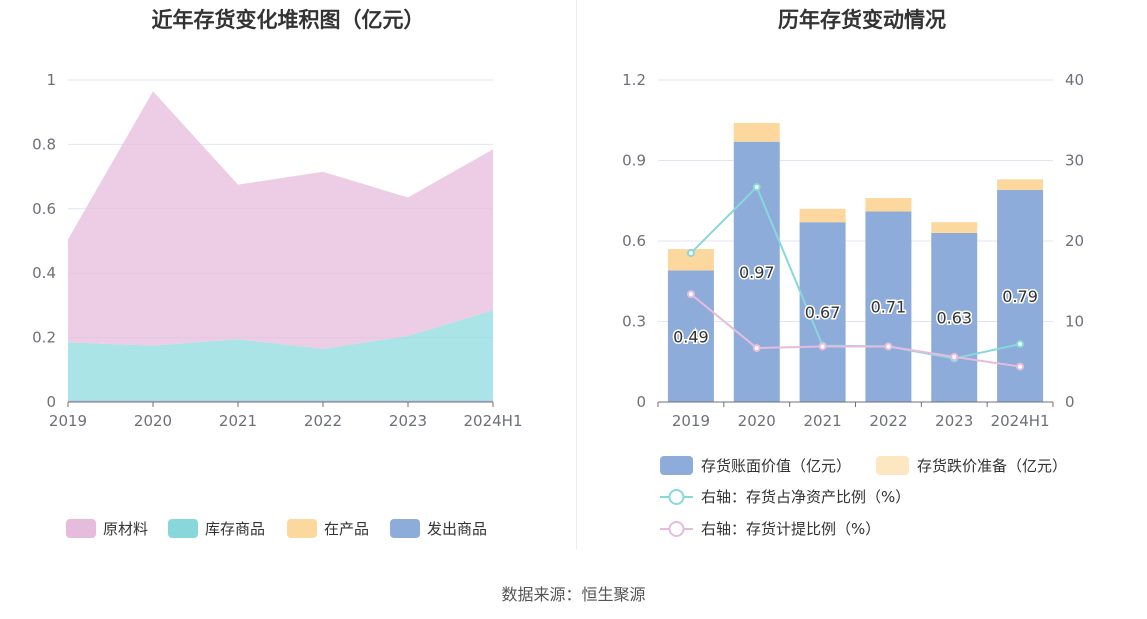 Image resolution: width=1147 pixels, height=619 pixels. Describe the element at coordinates (346, 529) in the screenshot. I see `legend-label: 在产品` at that location.